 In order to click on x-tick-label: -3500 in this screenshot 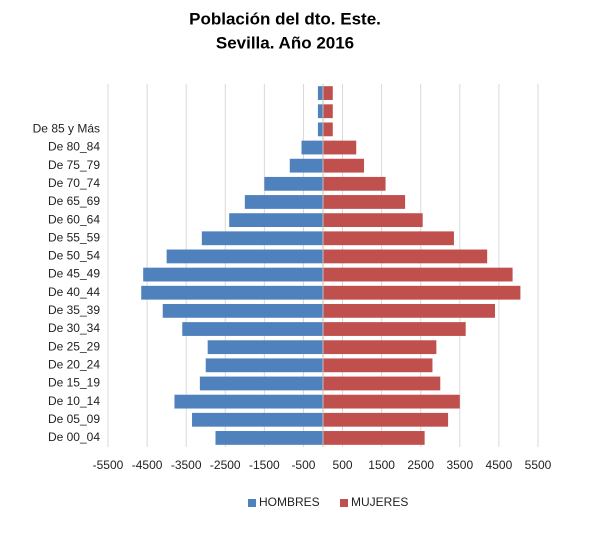, I will do `click(186, 465)`.